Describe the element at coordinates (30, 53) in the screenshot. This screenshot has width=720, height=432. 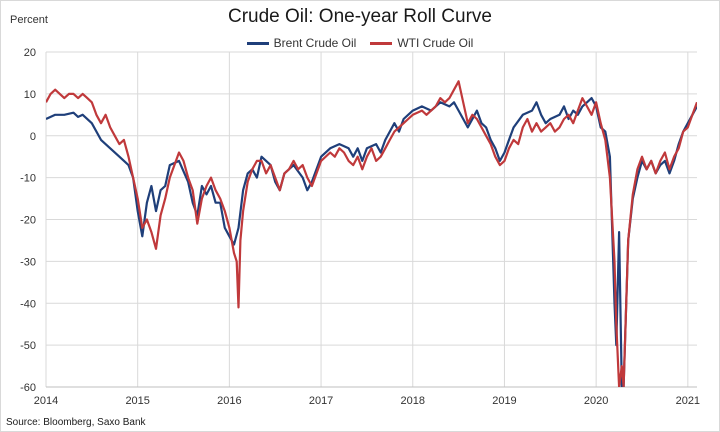
I see `y-tick-label: 20` at that location.